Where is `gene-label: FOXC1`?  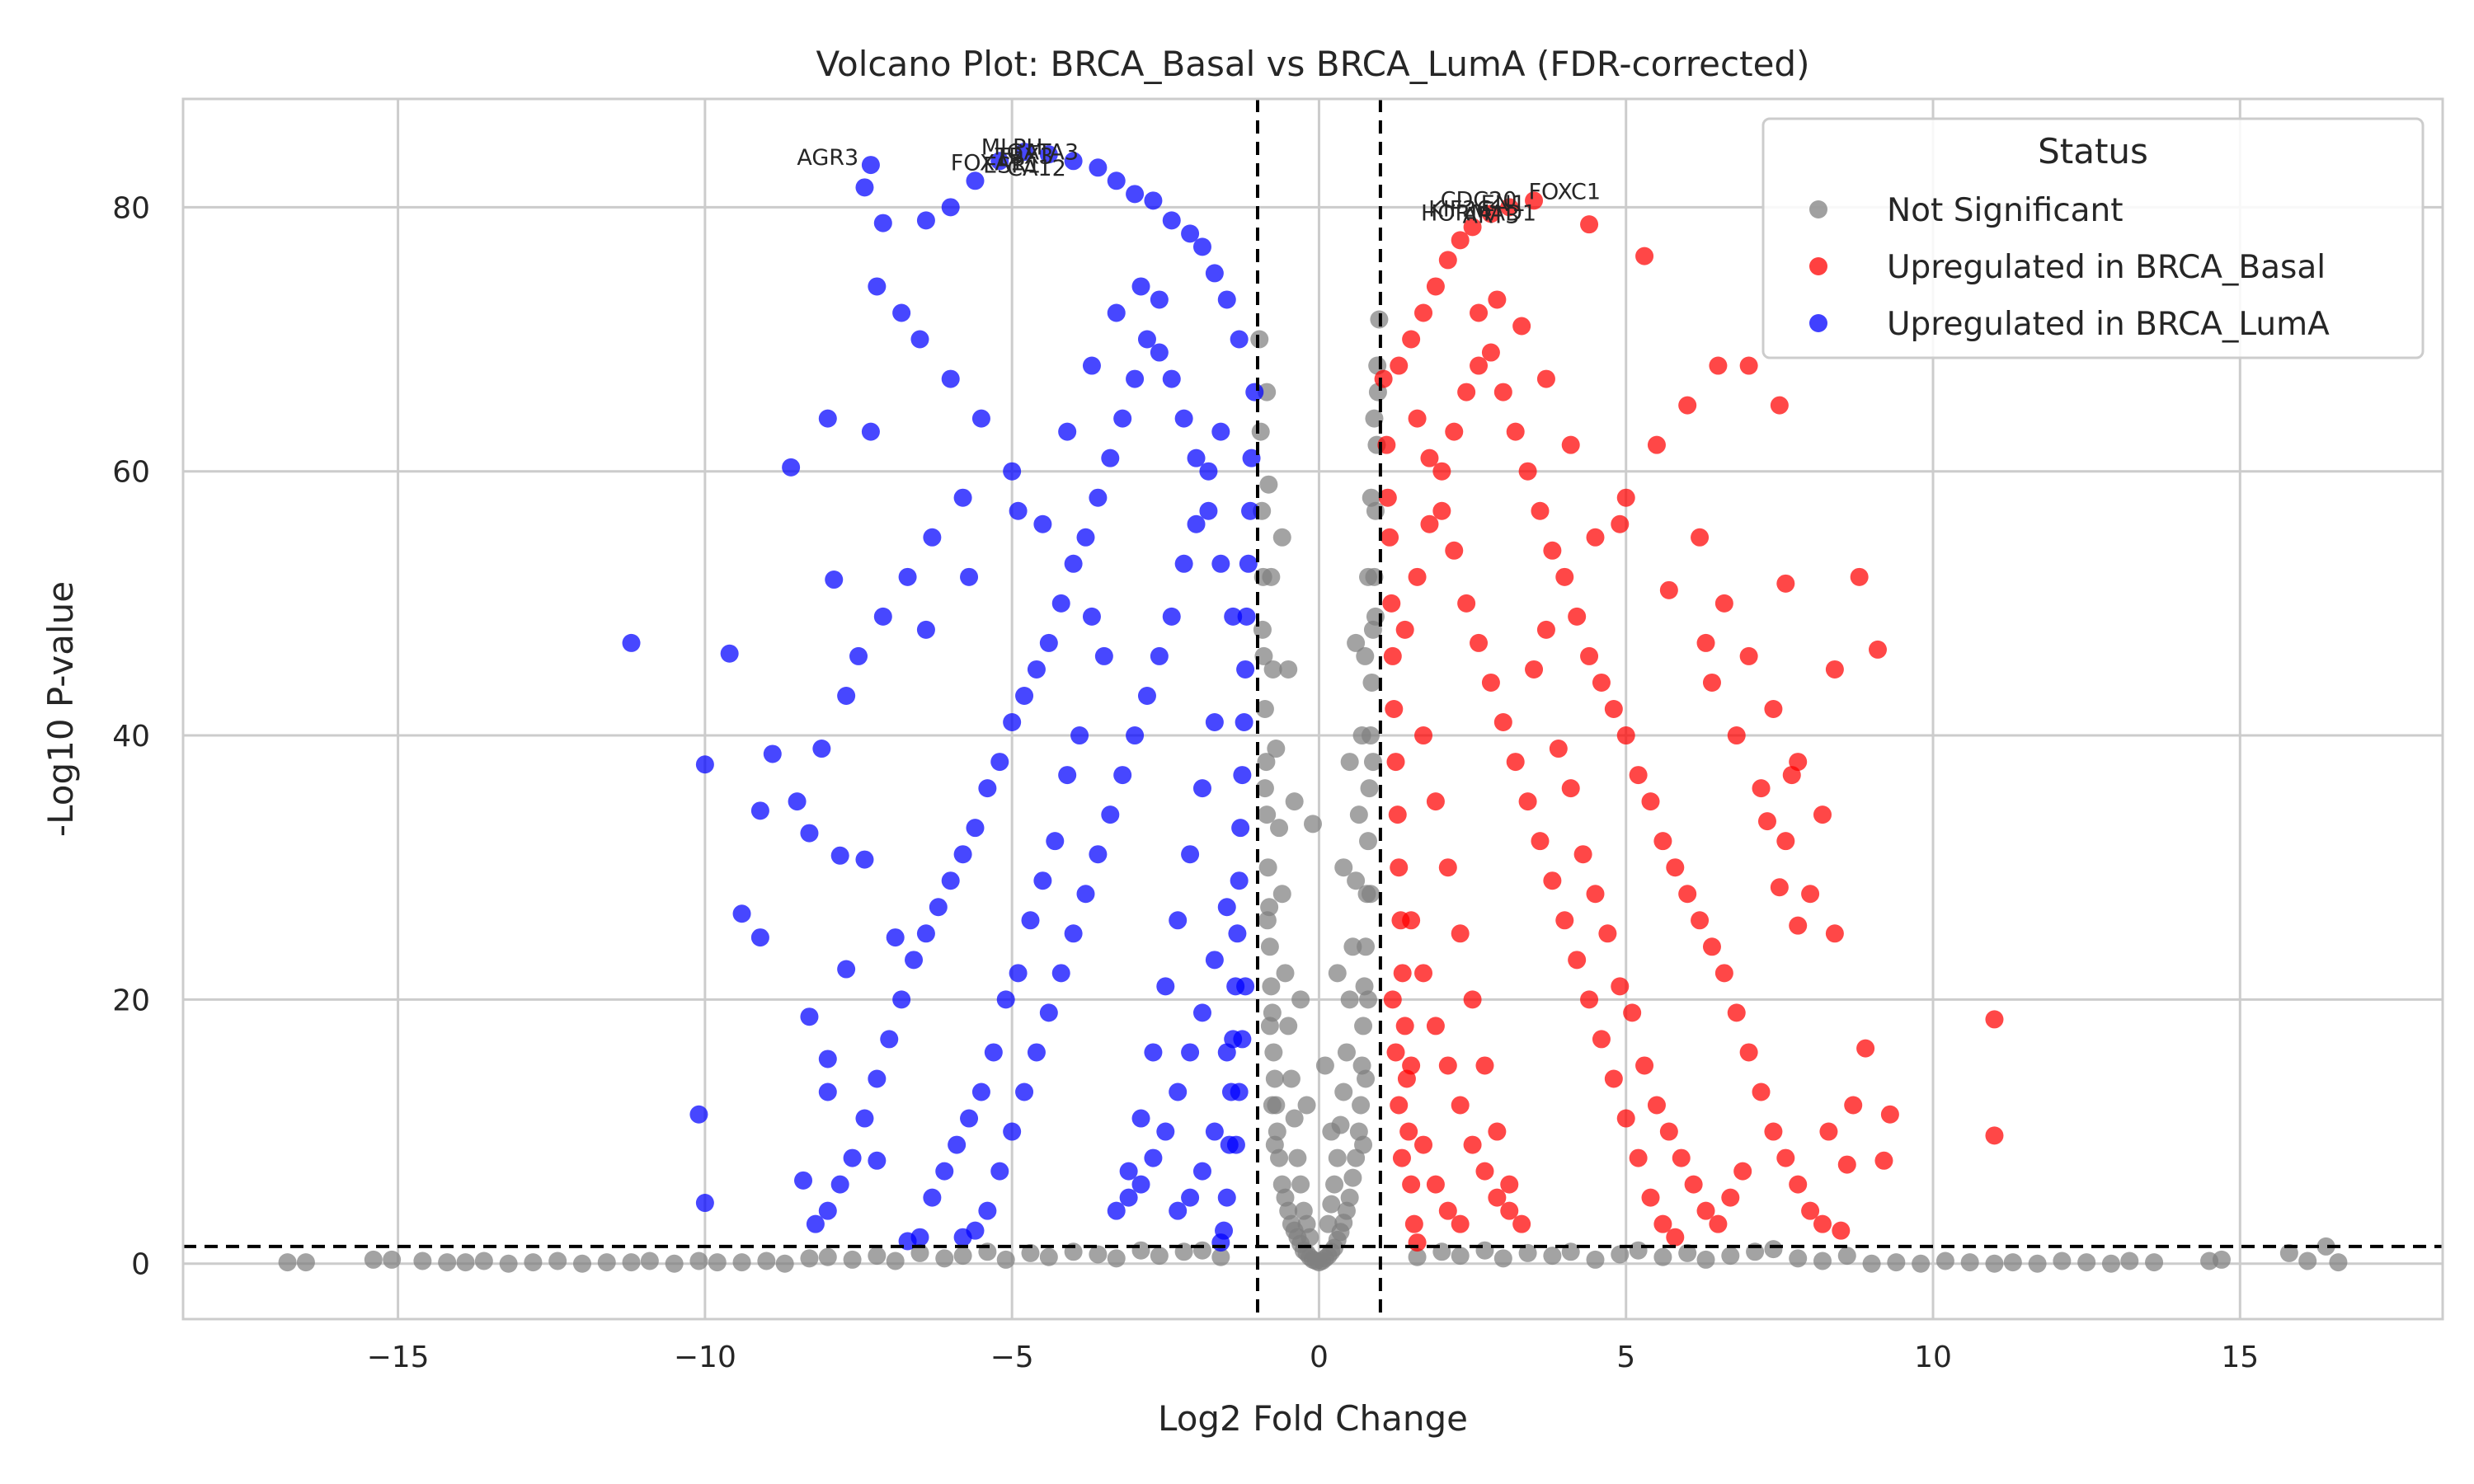
gene-label: FOXC1 is located at coordinates (1564, 192).